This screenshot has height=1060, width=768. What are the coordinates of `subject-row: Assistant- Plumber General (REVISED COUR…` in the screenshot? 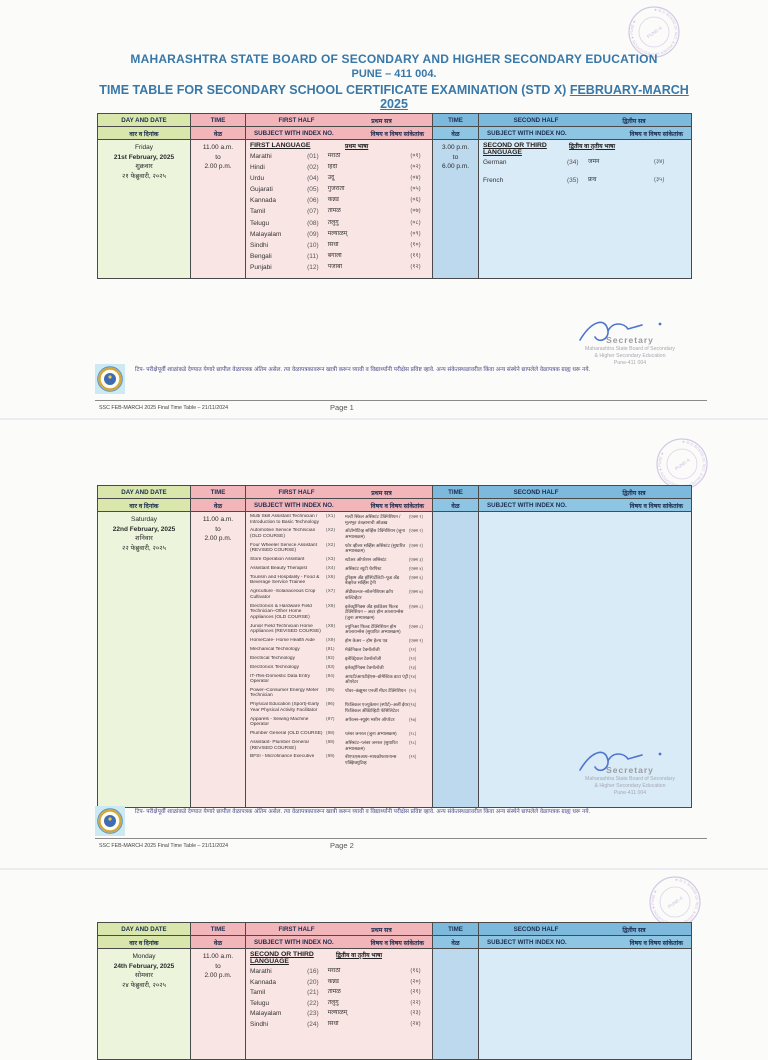 It's located at (333, 745).